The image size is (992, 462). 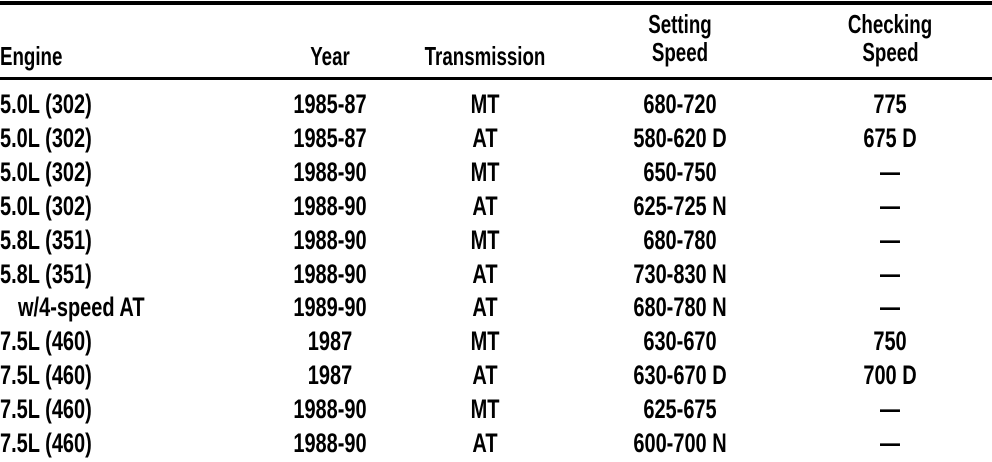 I want to click on cell-setting-speed: 600-700 N, so click(x=680, y=443).